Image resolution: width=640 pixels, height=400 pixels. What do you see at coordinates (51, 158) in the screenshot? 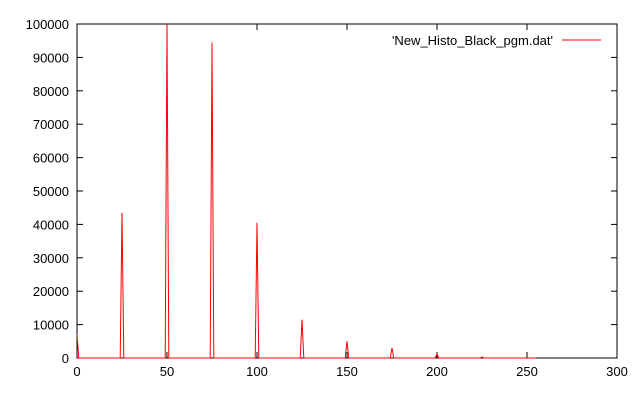
I see `y-tick-label: 60000` at bounding box center [51, 158].